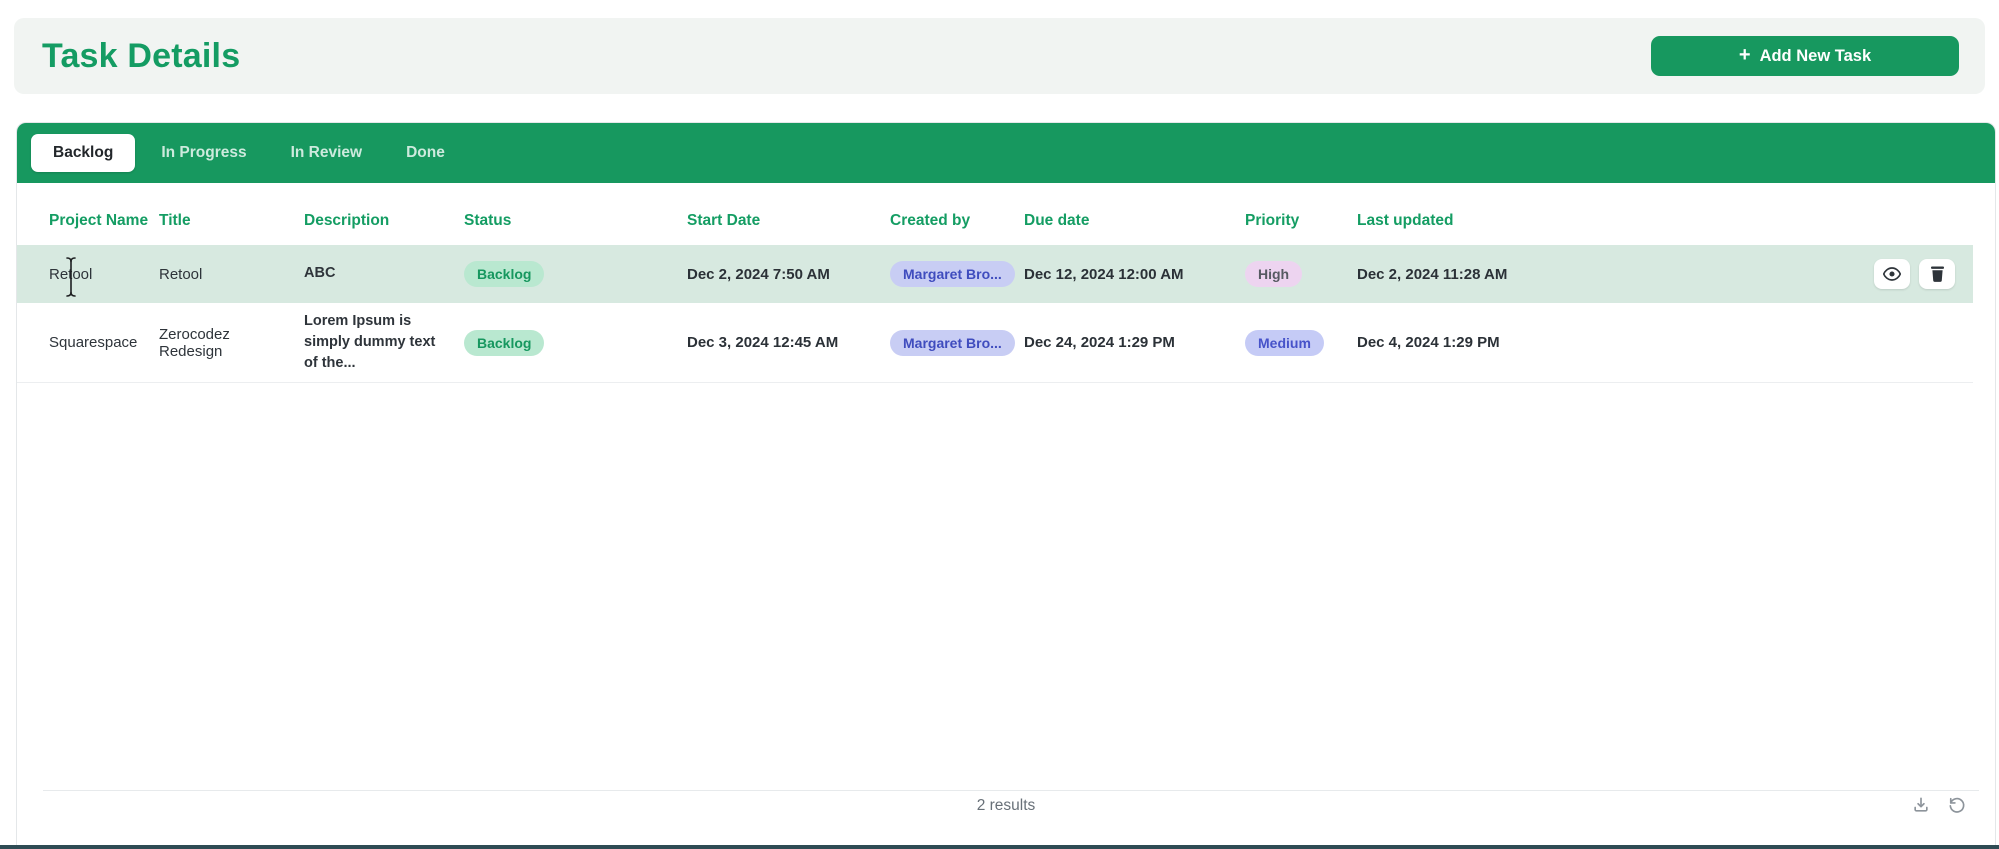  I want to click on cell-start-date: Dec 3, 2024 12:45 AM, so click(763, 343).